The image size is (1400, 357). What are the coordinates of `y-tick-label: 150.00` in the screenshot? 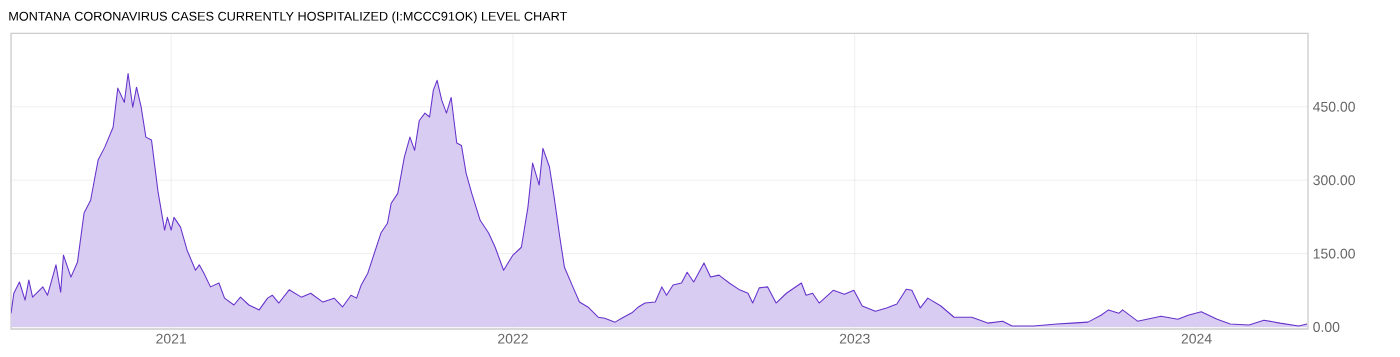 It's located at (1334, 253).